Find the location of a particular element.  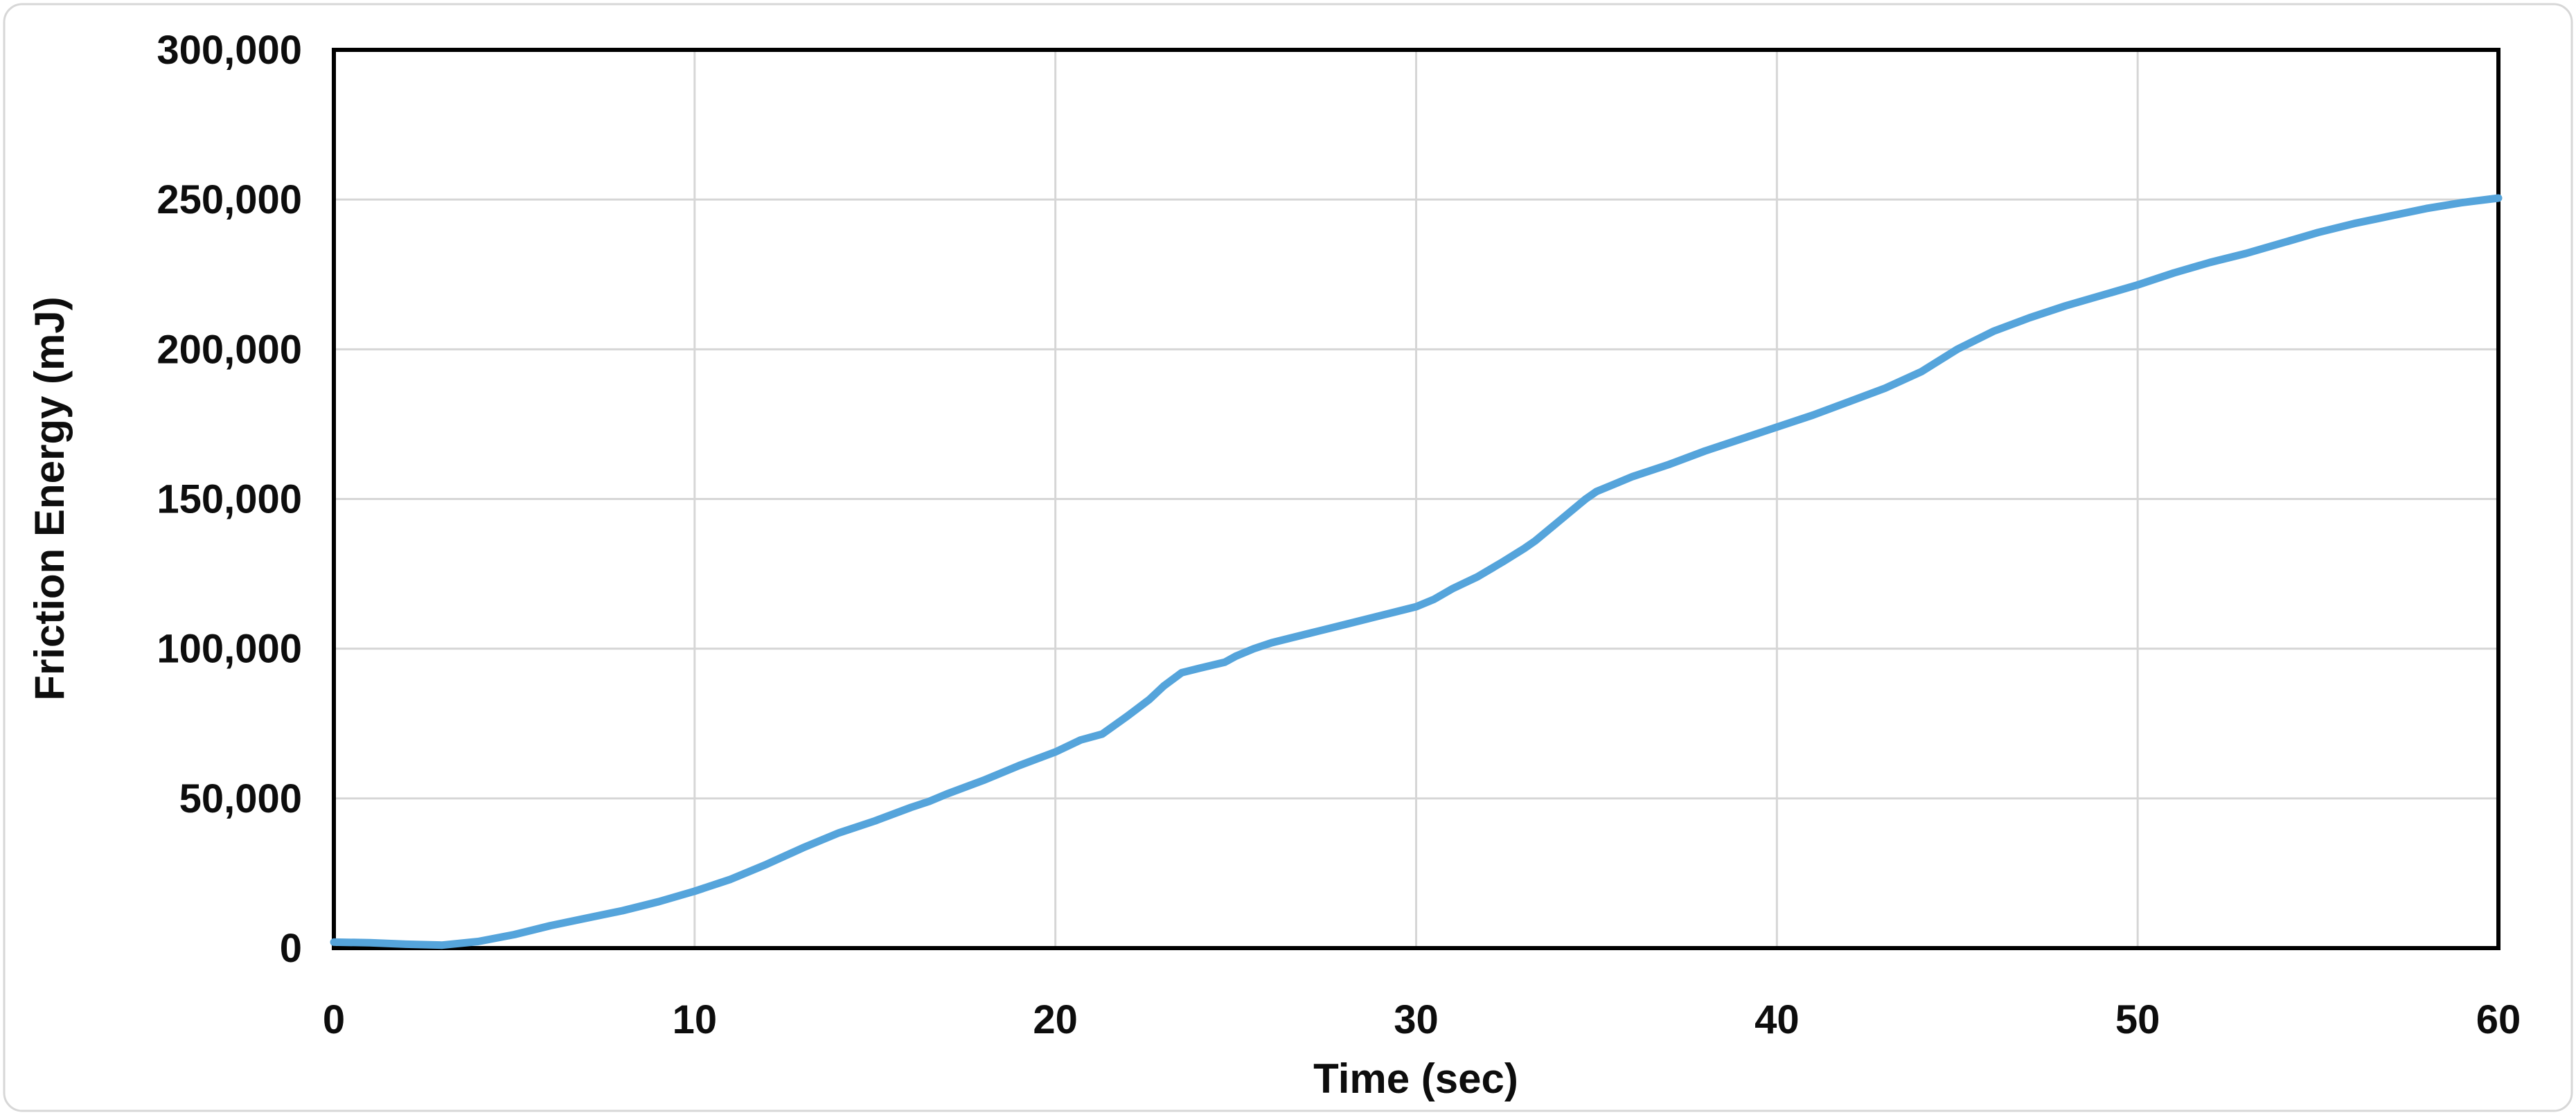

x-tick-label: 50 is located at coordinates (2137, 1019).